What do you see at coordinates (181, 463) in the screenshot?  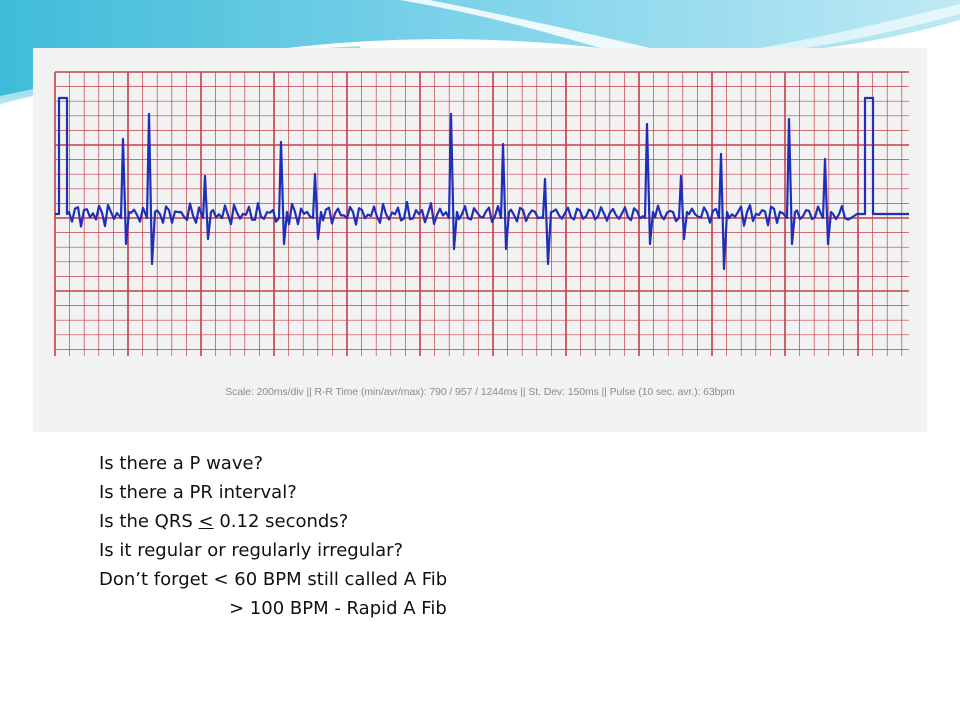 I see `question-p-wave: Is there a P wave?` at bounding box center [181, 463].